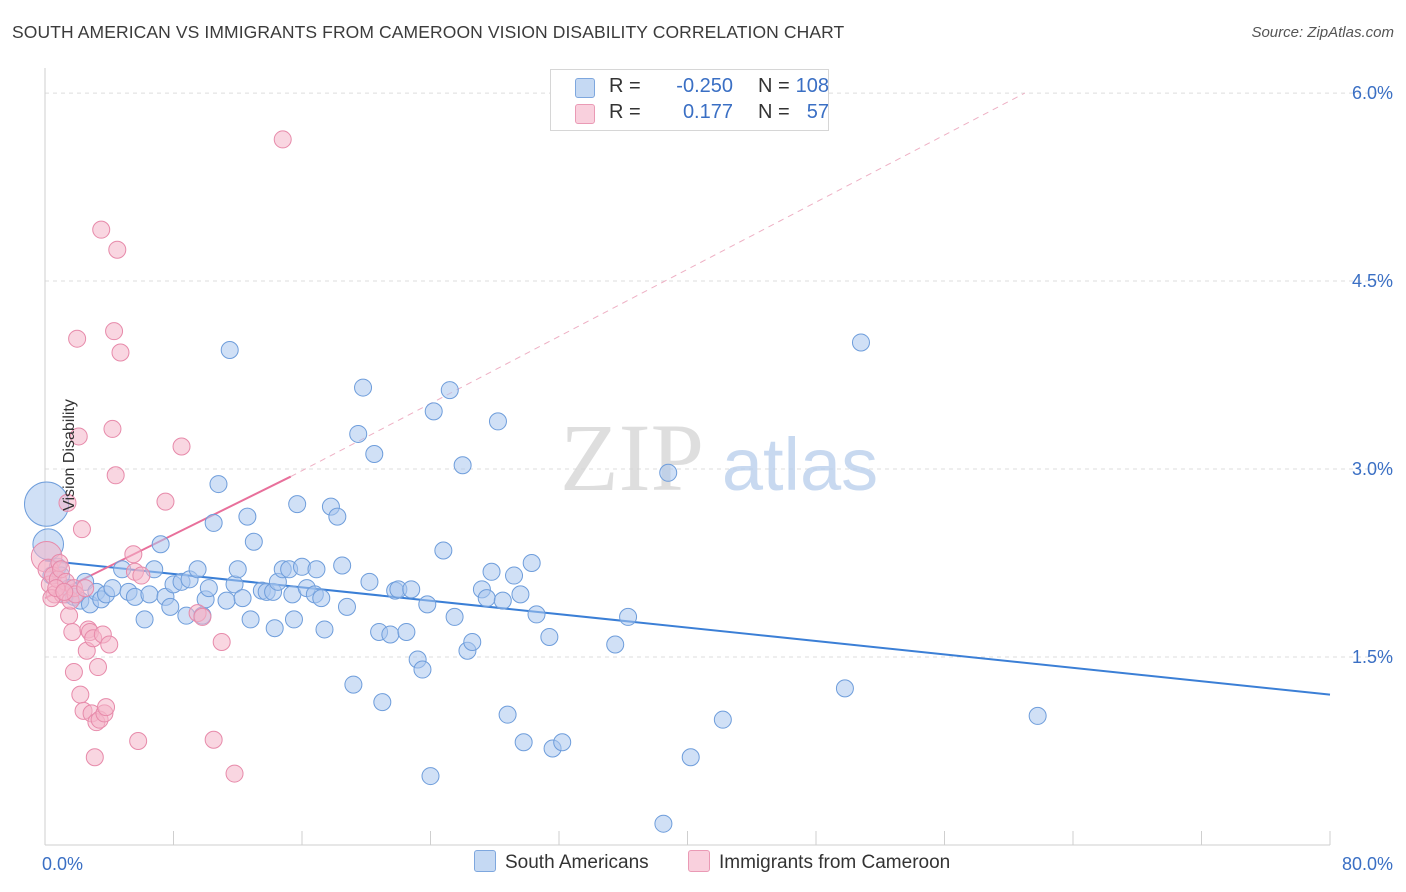 The height and width of the screenshot is (892, 1406). Describe the element at coordinates (69, 455) in the screenshot. I see `y-axis-label: Vision Disability` at that location.